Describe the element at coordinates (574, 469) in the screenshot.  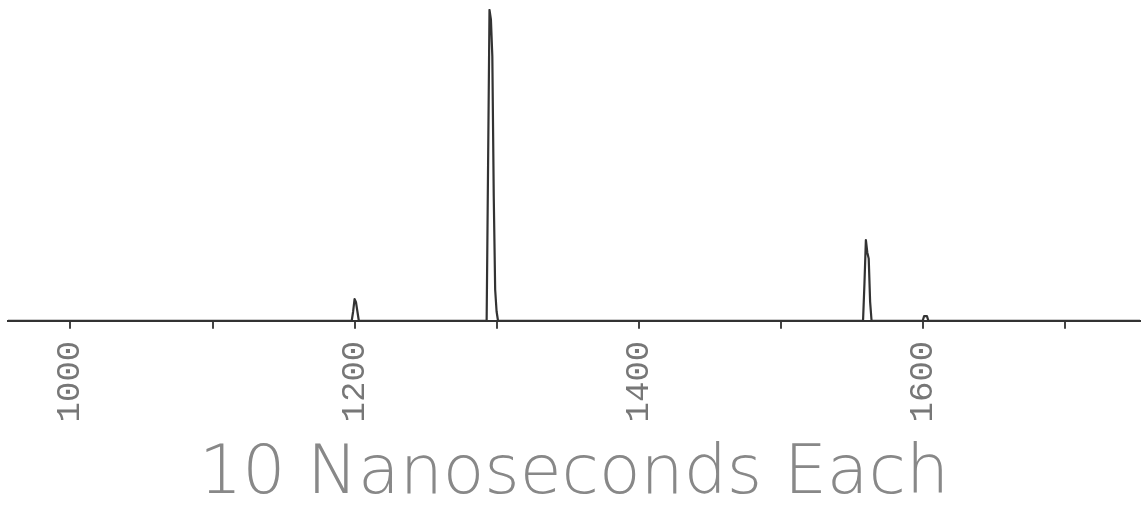
I see `x-axis-title: 10 Nanoseconds Each` at that location.